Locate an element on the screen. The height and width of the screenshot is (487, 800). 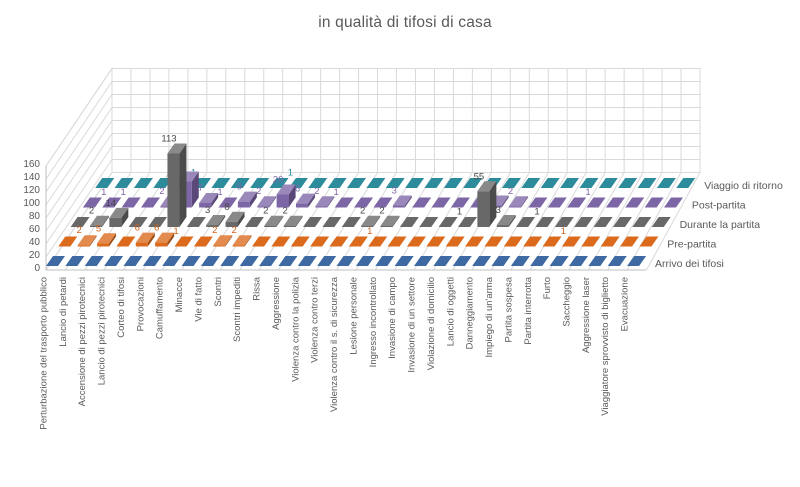
category-label: Violazione di domicilio is located at coordinates (431, 323).